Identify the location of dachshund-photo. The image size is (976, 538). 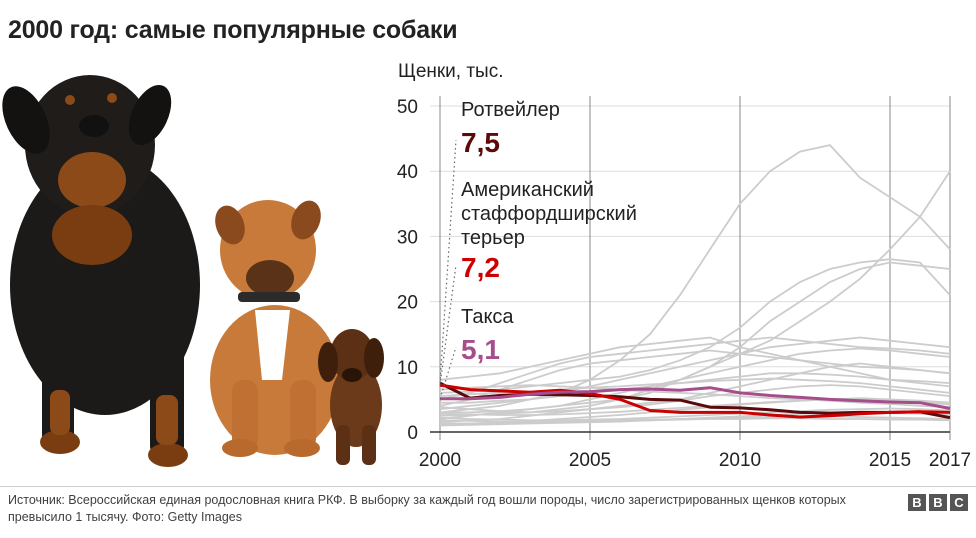
(351, 397).